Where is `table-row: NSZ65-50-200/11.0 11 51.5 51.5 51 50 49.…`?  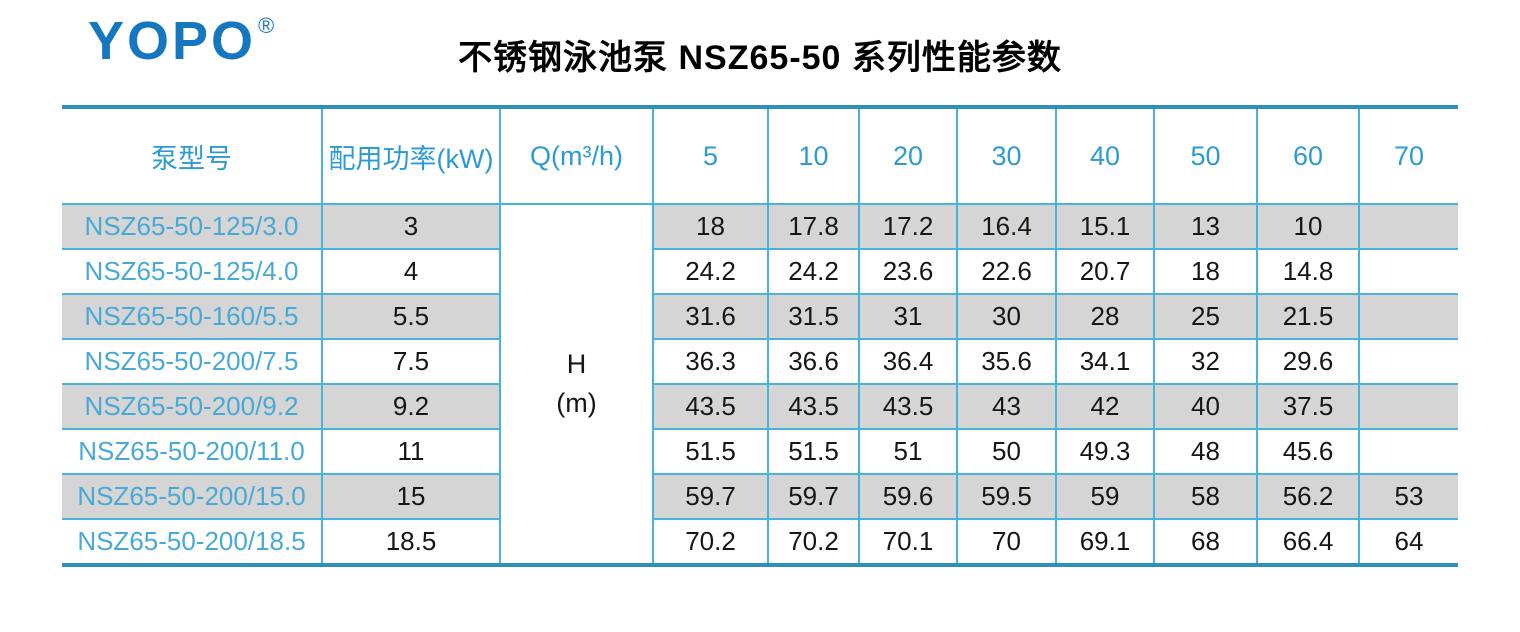
table-row: NSZ65-50-200/11.0 11 51.5 51.5 51 50 49.… is located at coordinates (760, 451).